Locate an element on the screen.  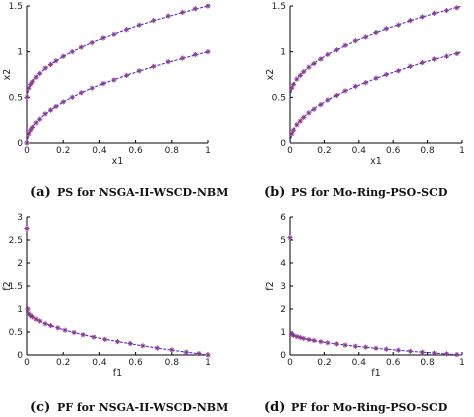
x-tick-label: 0.2 is located at coordinates (324, 151).